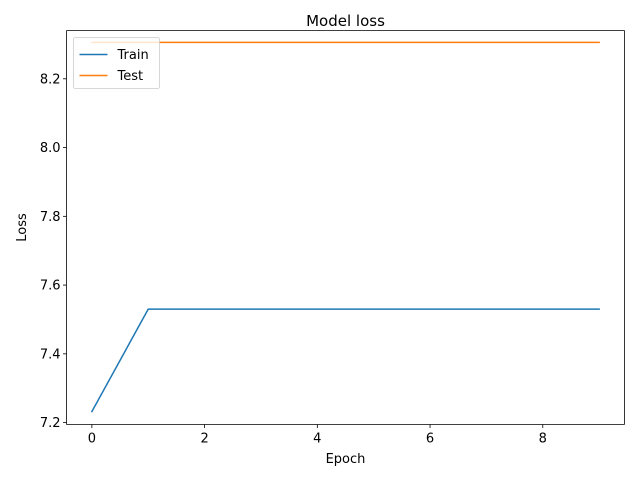  Describe the element at coordinates (346, 459) in the screenshot. I see `x-axis-label: Epoch` at that location.